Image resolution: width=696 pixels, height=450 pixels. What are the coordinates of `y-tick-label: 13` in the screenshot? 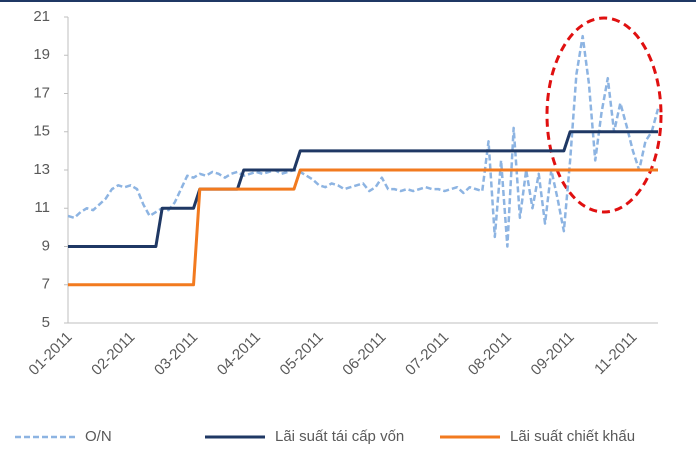 It's located at (41, 169).